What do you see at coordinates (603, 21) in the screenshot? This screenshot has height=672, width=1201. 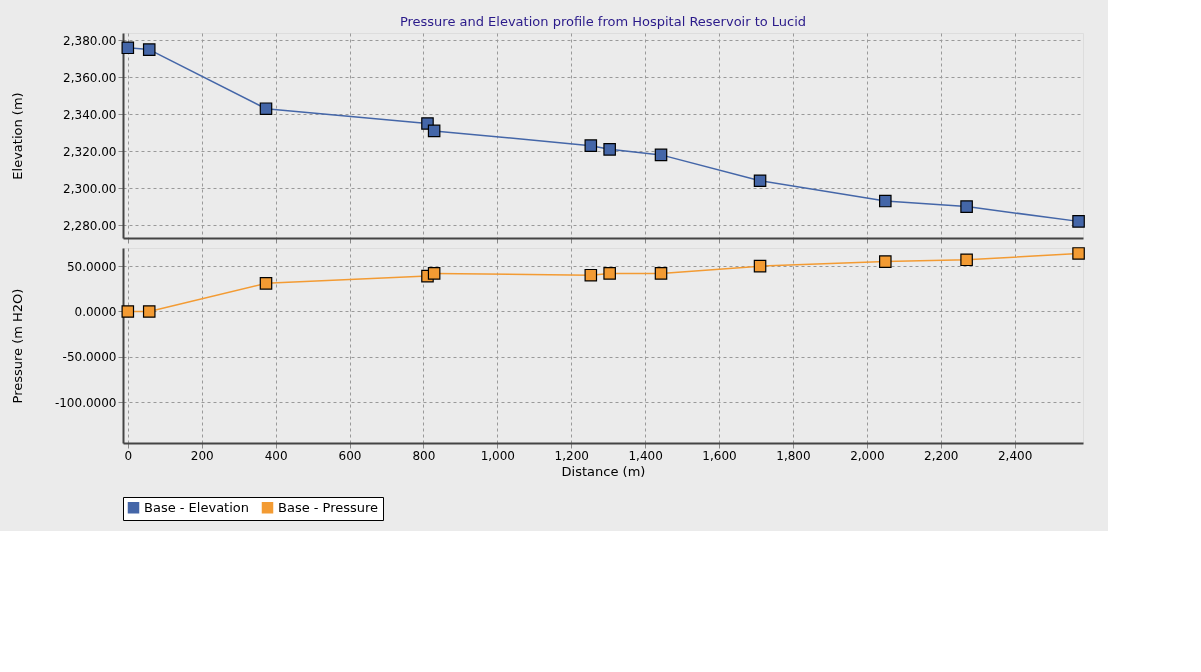 I see `chart-title: Pressure and Elevation profile from Hospital Reservoir to Lucid` at bounding box center [603, 21].